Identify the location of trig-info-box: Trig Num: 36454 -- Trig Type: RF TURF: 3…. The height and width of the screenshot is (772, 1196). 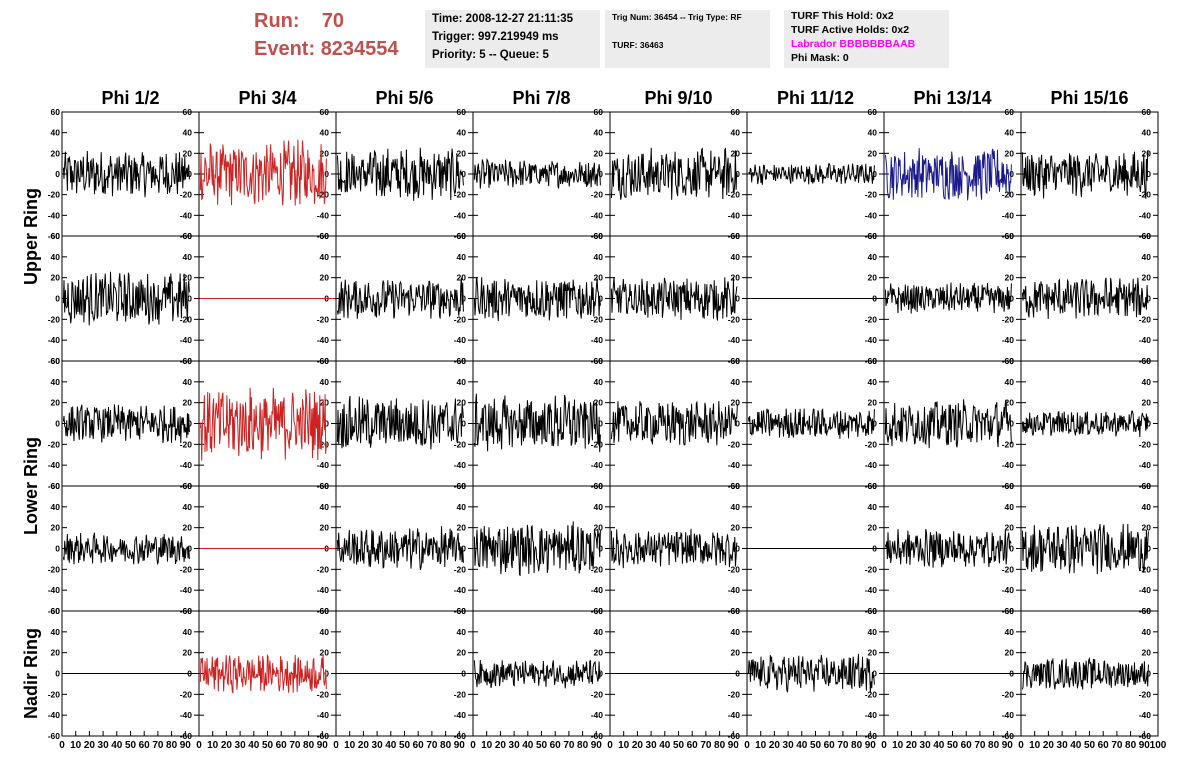
(687, 39).